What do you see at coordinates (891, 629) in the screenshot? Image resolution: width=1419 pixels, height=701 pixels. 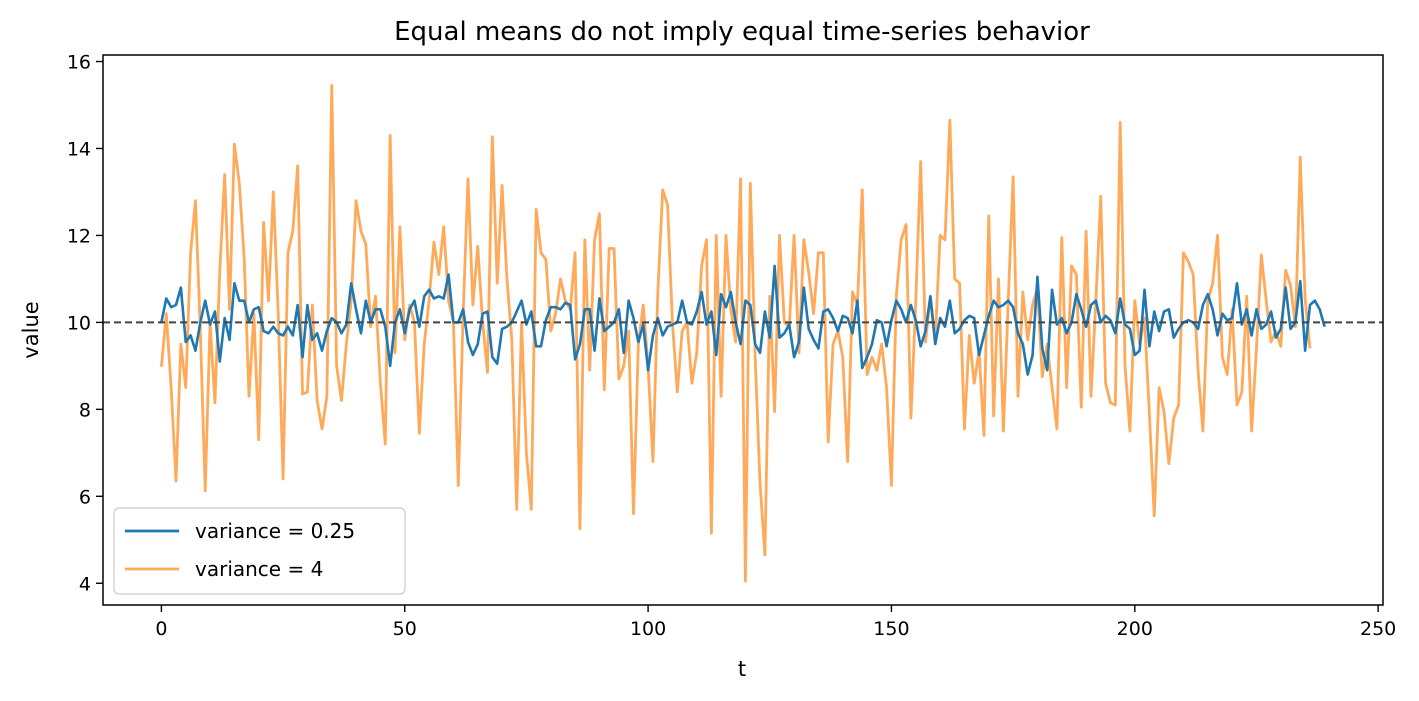 I see `x-tick-label: 150` at bounding box center [891, 629].